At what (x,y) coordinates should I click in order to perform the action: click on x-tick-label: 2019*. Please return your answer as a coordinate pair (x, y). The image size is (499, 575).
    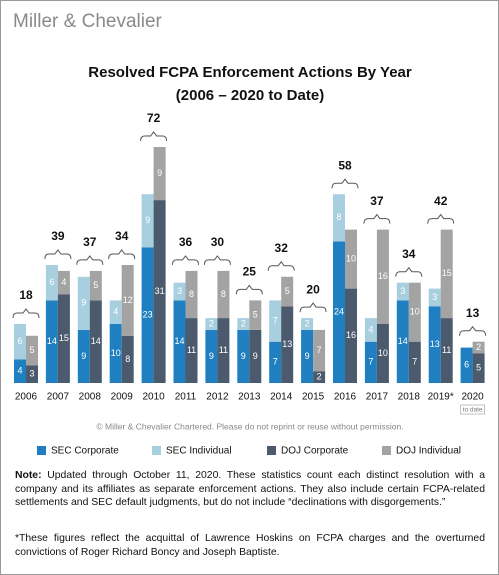
    Looking at the image, I should click on (441, 397).